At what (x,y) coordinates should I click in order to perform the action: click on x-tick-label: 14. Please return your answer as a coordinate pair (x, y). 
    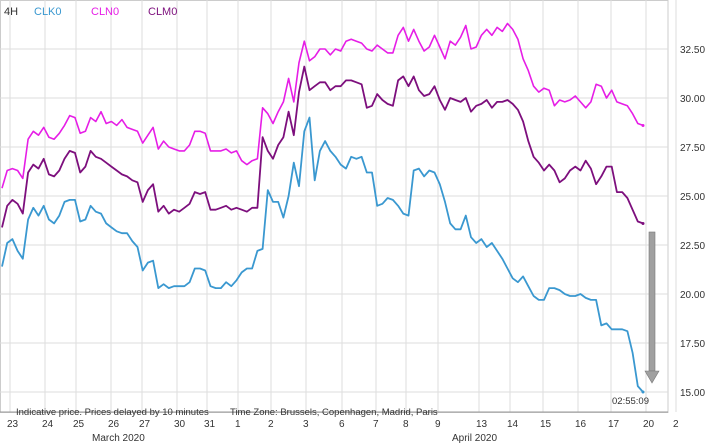
    Looking at the image, I should click on (513, 424).